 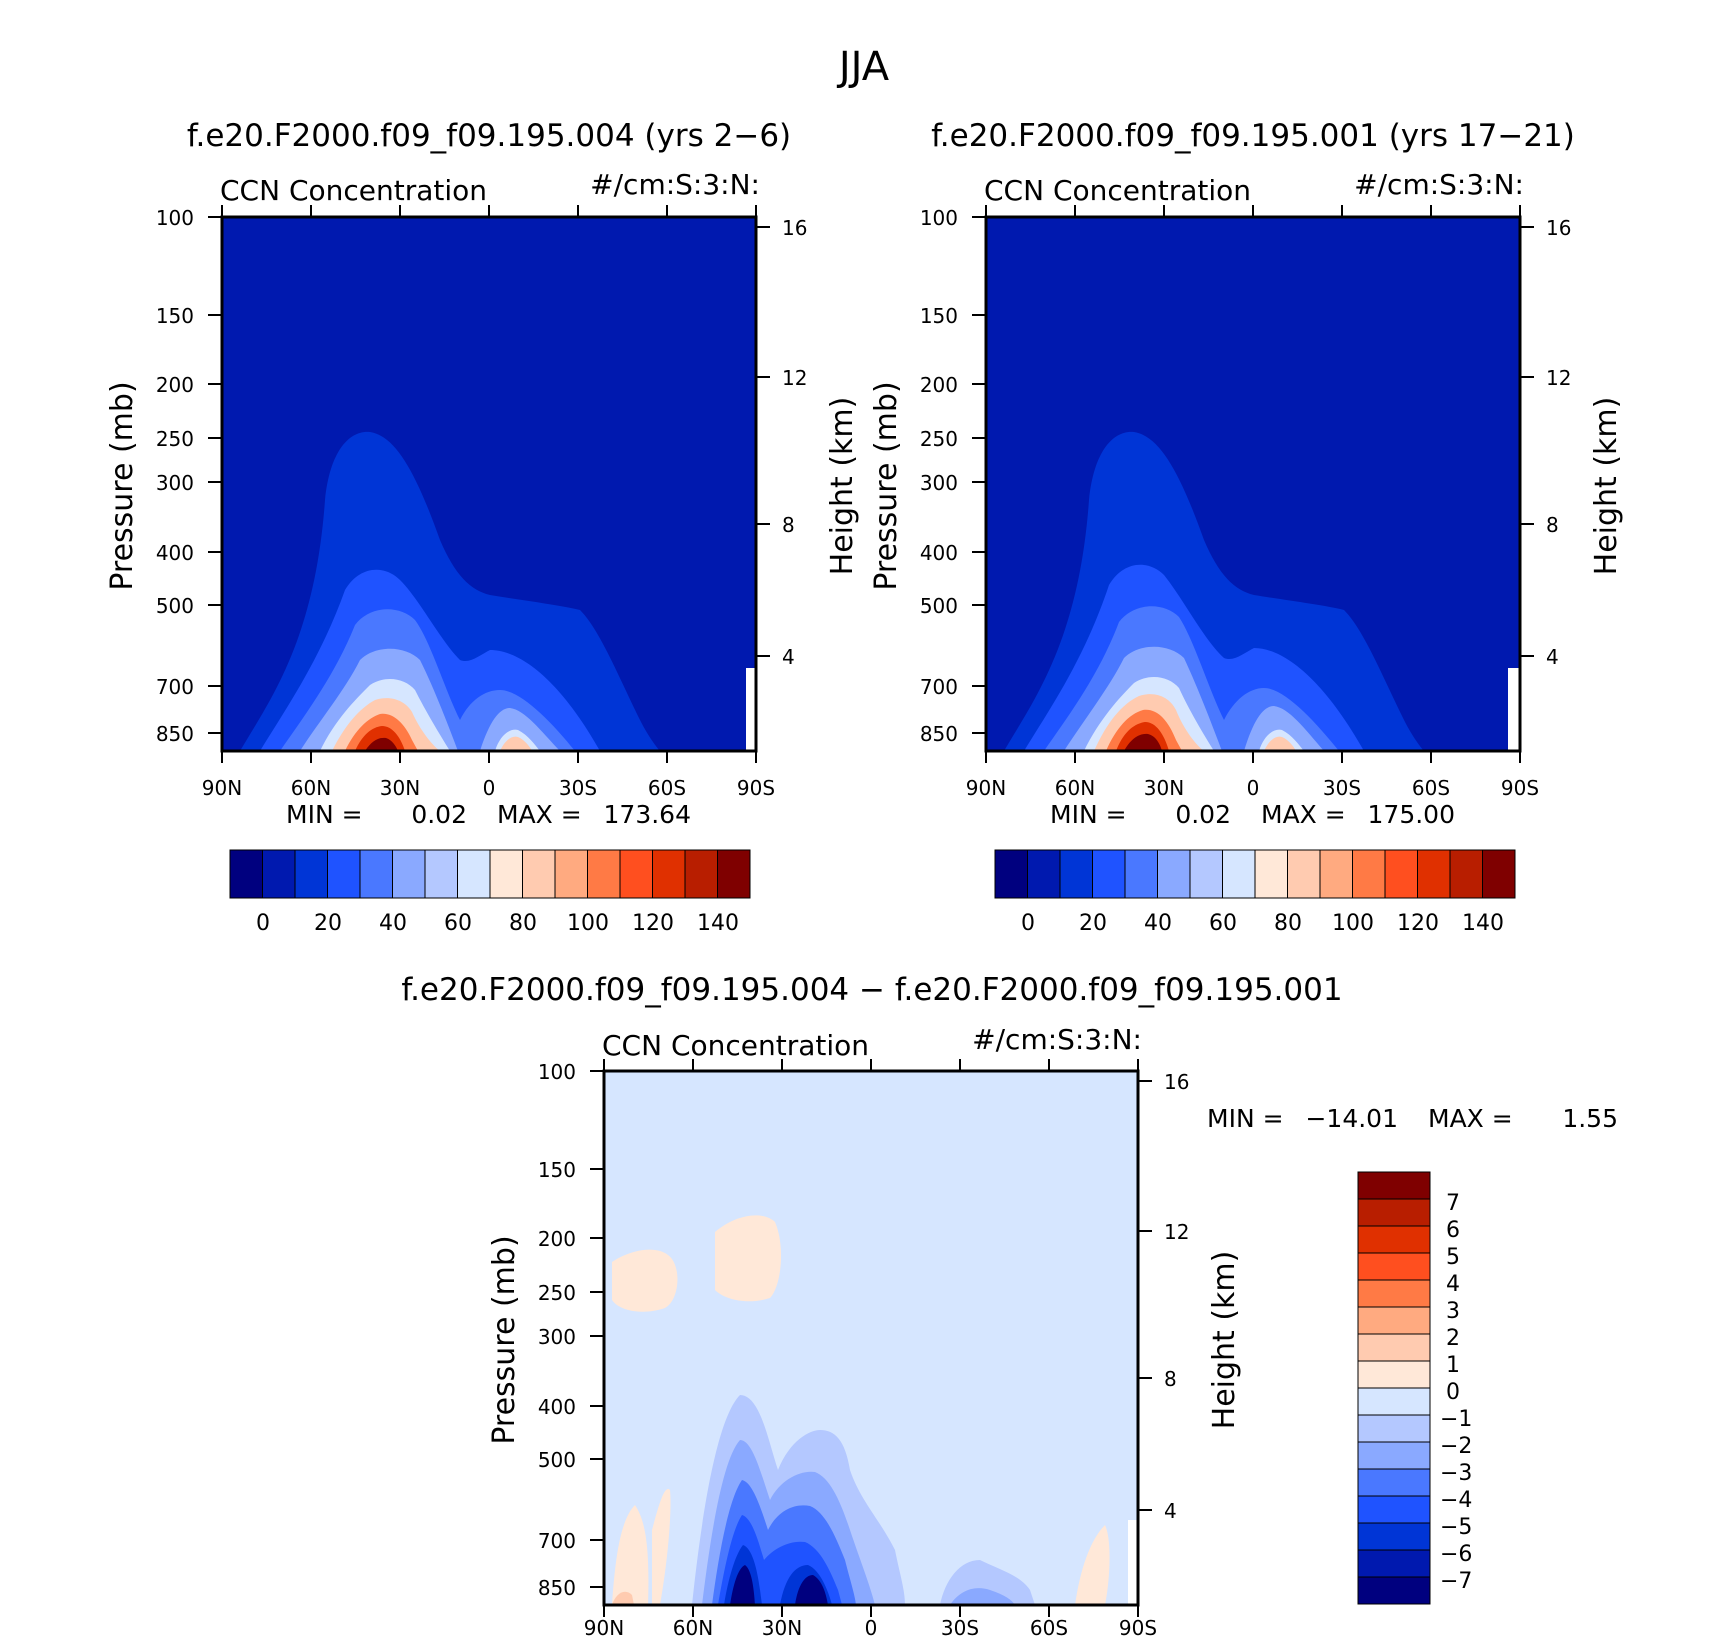 What do you see at coordinates (1170, 1379) in the screenshot?
I see `panel-c-y2-tick-8: 8` at bounding box center [1170, 1379].